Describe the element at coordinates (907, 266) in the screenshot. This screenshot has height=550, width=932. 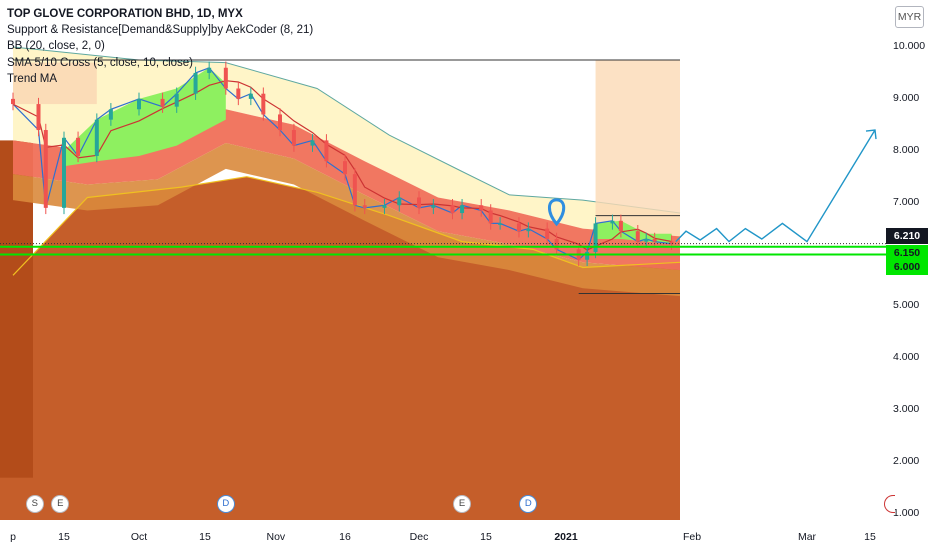
I see `support-price-label-2: 6.000` at that location.